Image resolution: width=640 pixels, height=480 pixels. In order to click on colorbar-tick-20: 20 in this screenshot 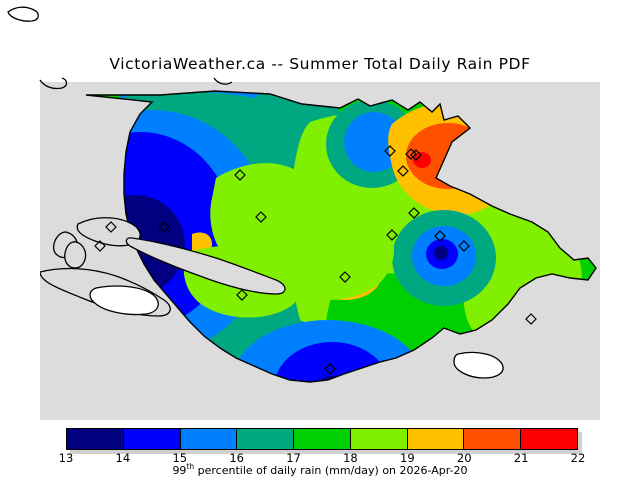, I will do `click(464, 458)`.